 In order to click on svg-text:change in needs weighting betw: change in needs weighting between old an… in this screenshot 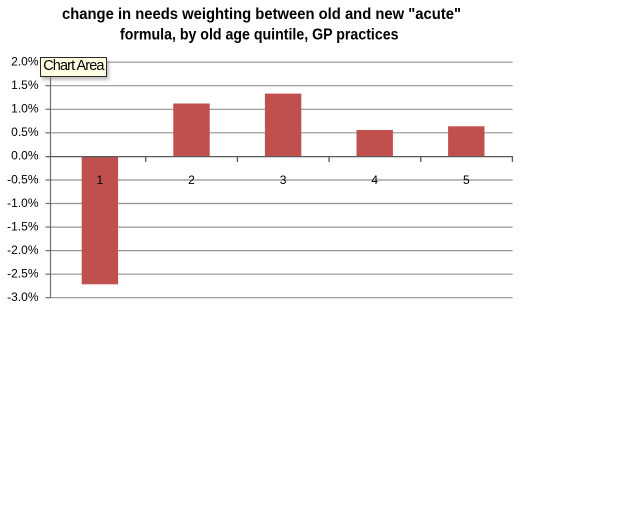, I will do `click(261, 14)`.